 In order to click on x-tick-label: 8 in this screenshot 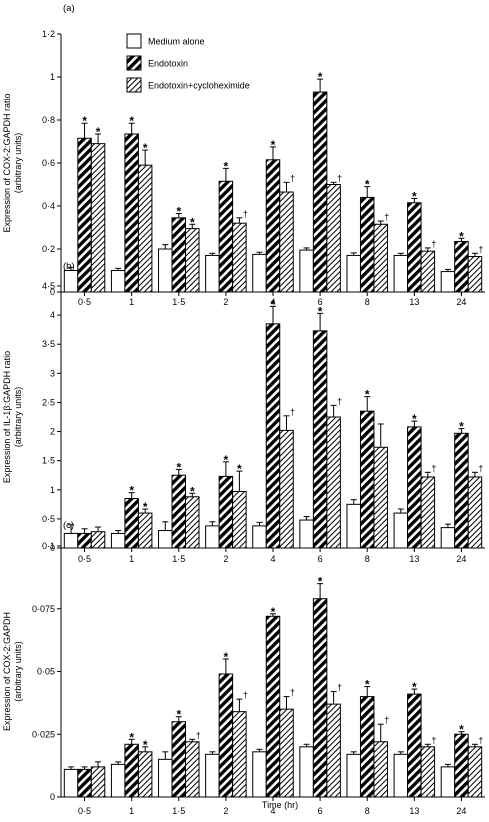, I will do `click(367, 811)`.